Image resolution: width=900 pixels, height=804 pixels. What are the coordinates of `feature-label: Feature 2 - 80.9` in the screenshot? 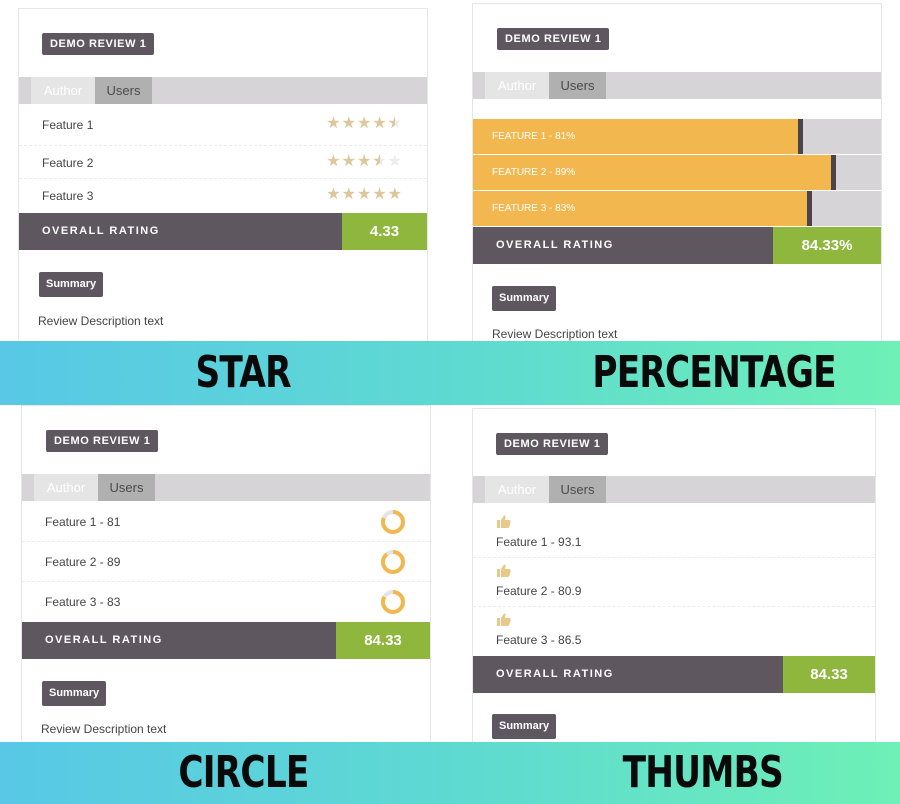 It's located at (539, 591).